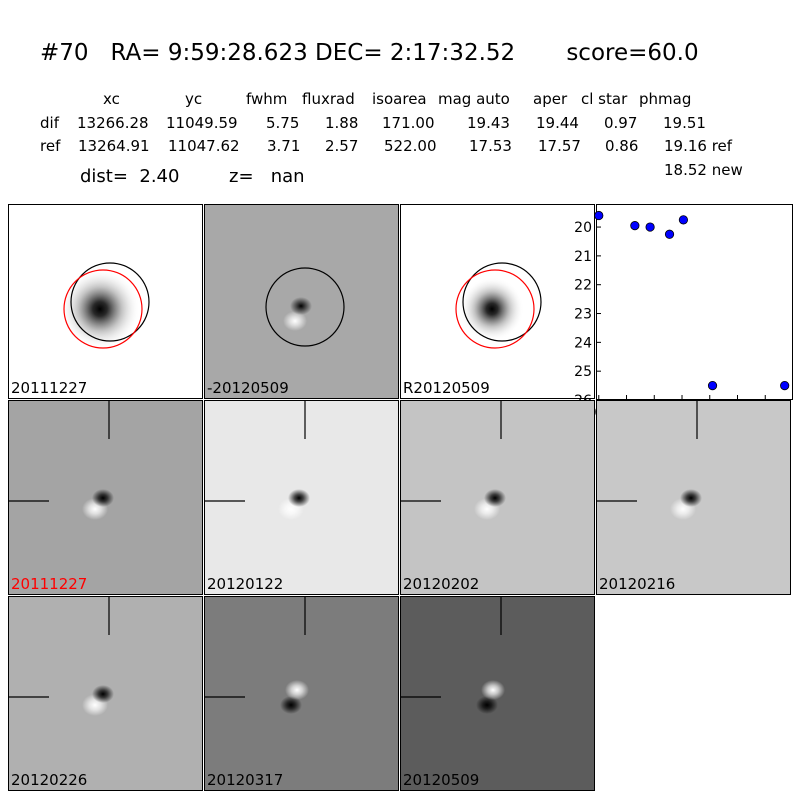 This screenshot has width=800, height=800. I want to click on lightcurve-plot: 20212223242526020406080100120, so click(682, 315).